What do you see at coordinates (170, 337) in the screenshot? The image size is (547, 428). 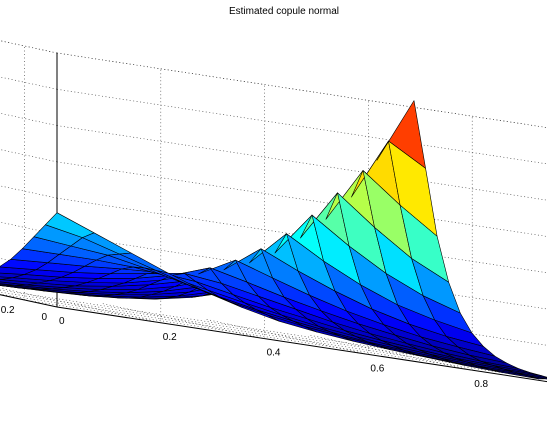 I see `x-tick-label: 0.2` at bounding box center [170, 337].